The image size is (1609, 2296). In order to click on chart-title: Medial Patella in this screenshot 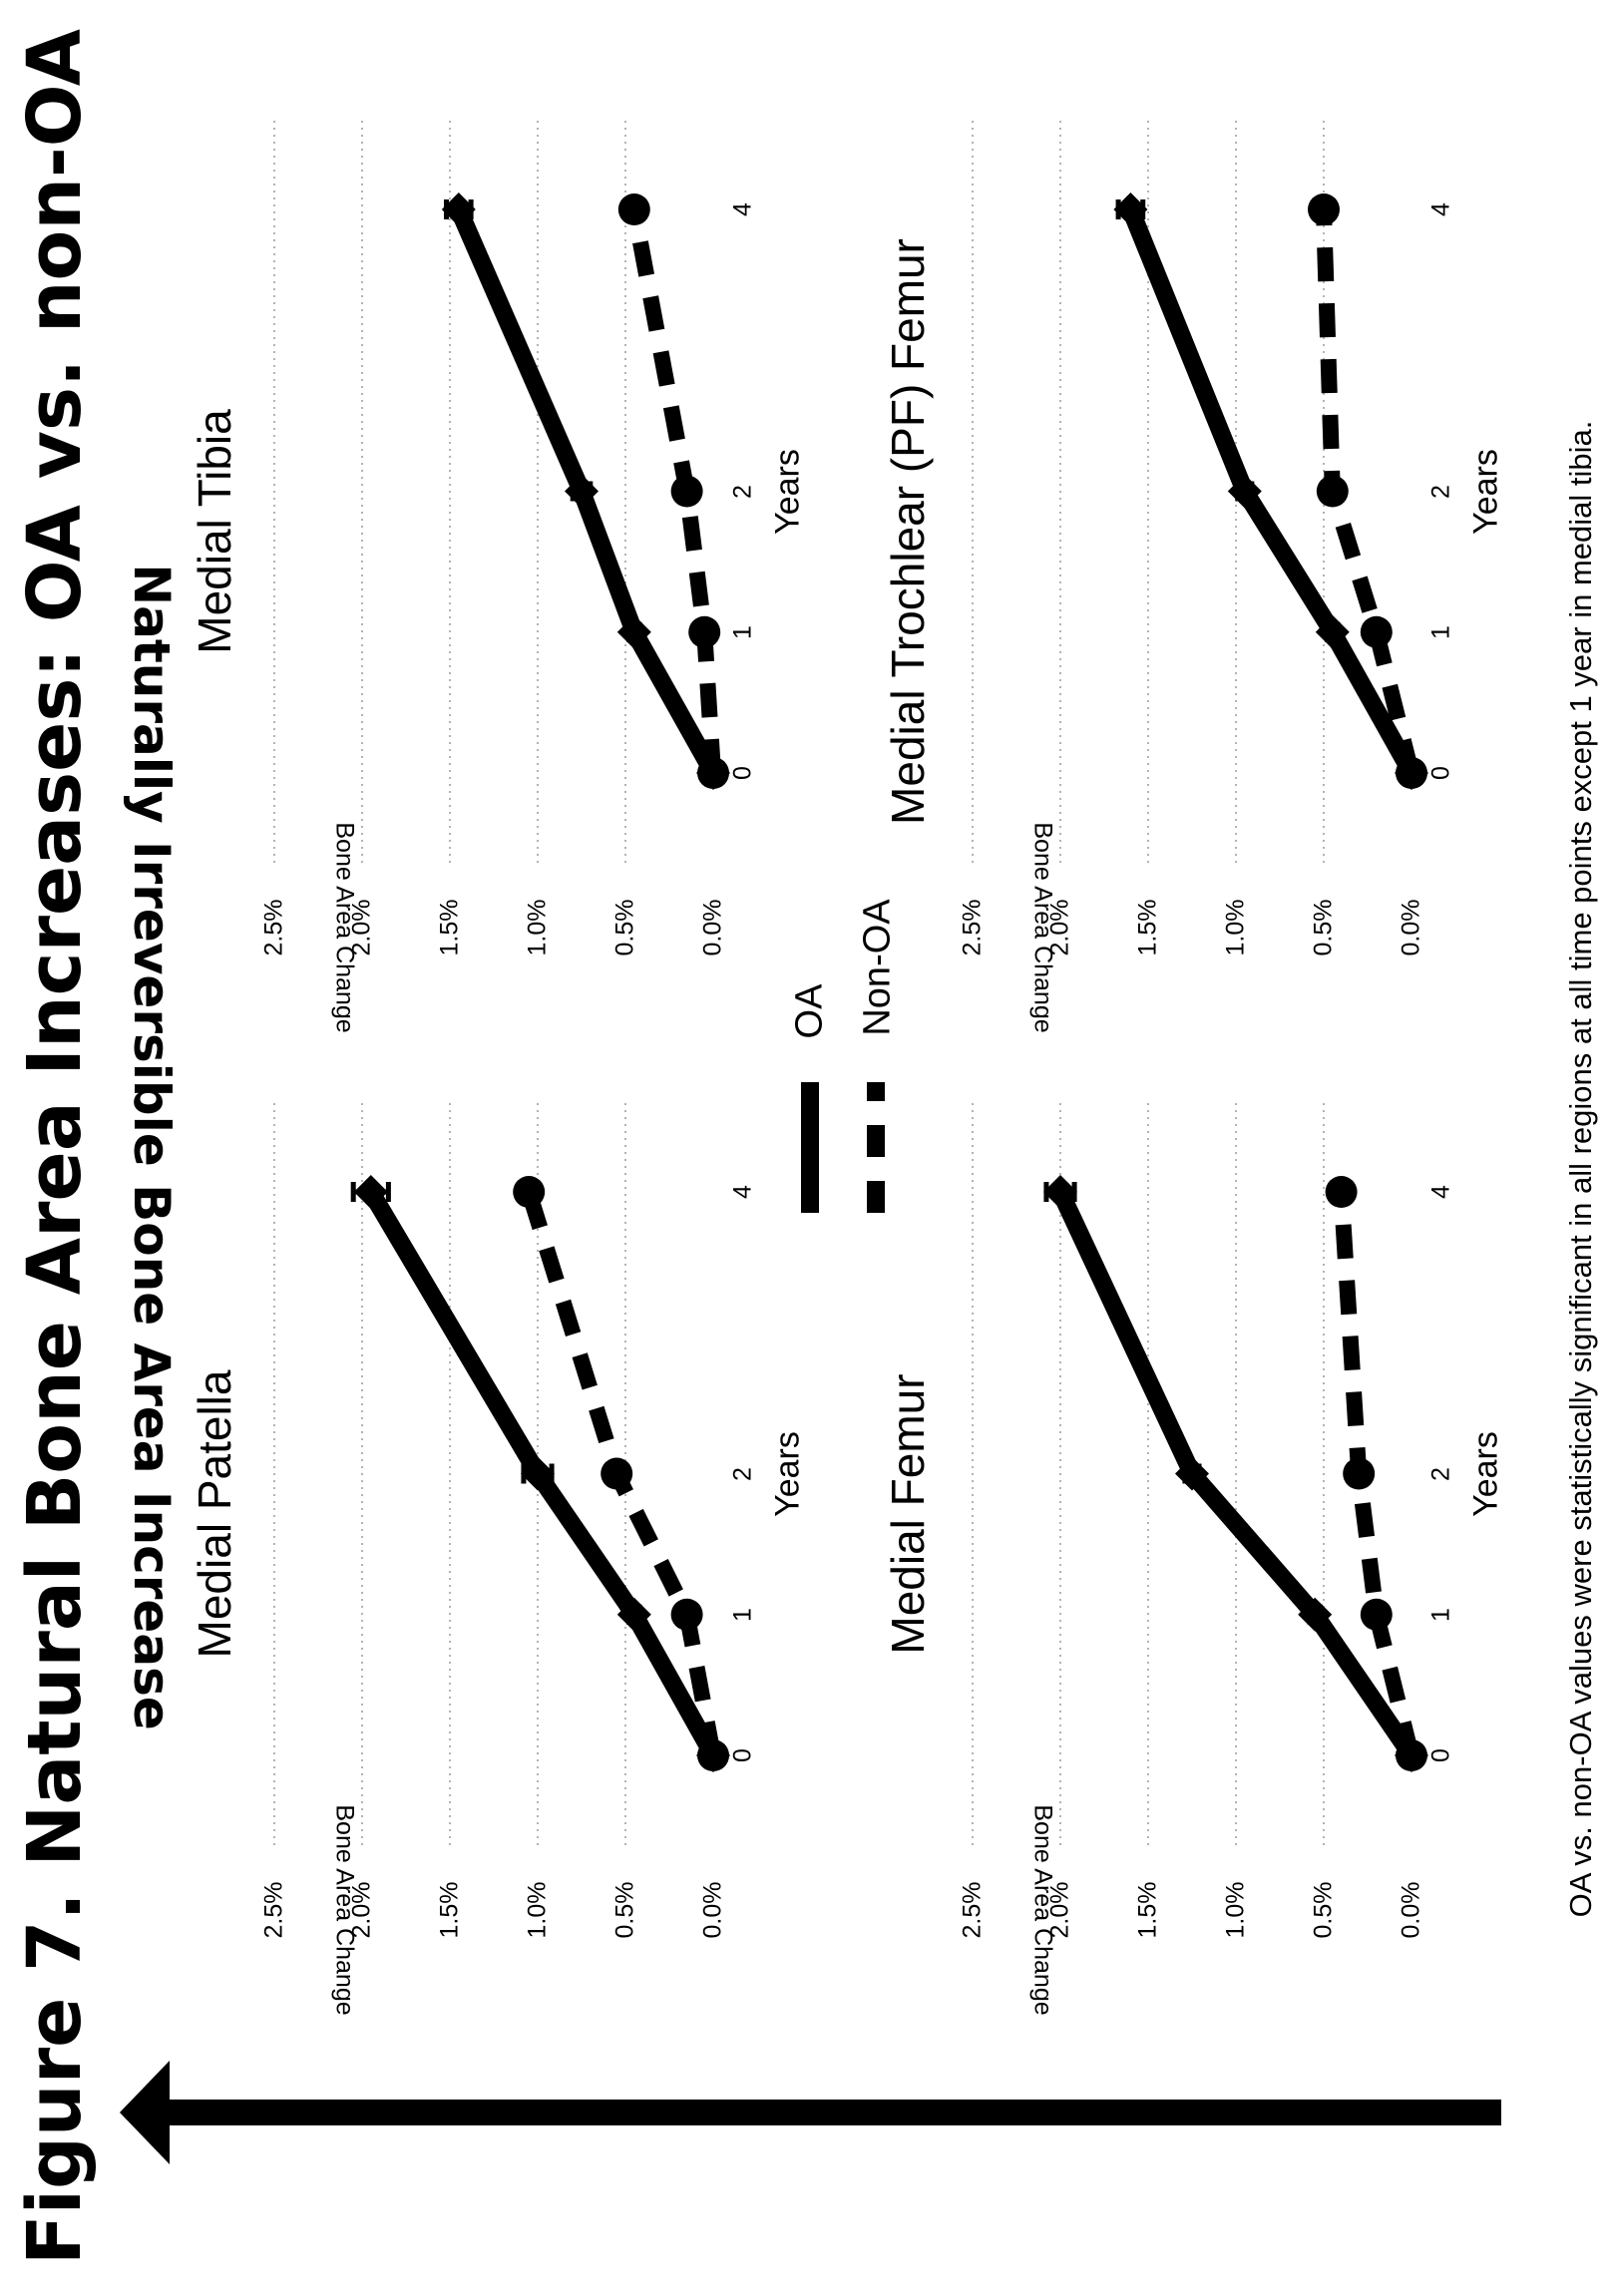, I will do `click(214, 1513)`.